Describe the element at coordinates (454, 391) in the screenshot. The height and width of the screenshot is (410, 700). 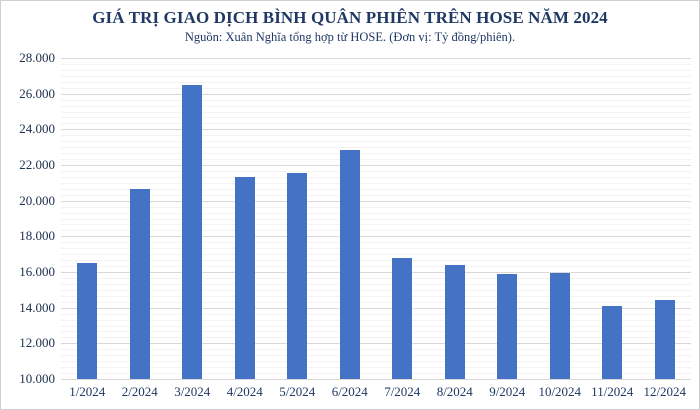
I see `x-tick-label: 8/2024` at that location.